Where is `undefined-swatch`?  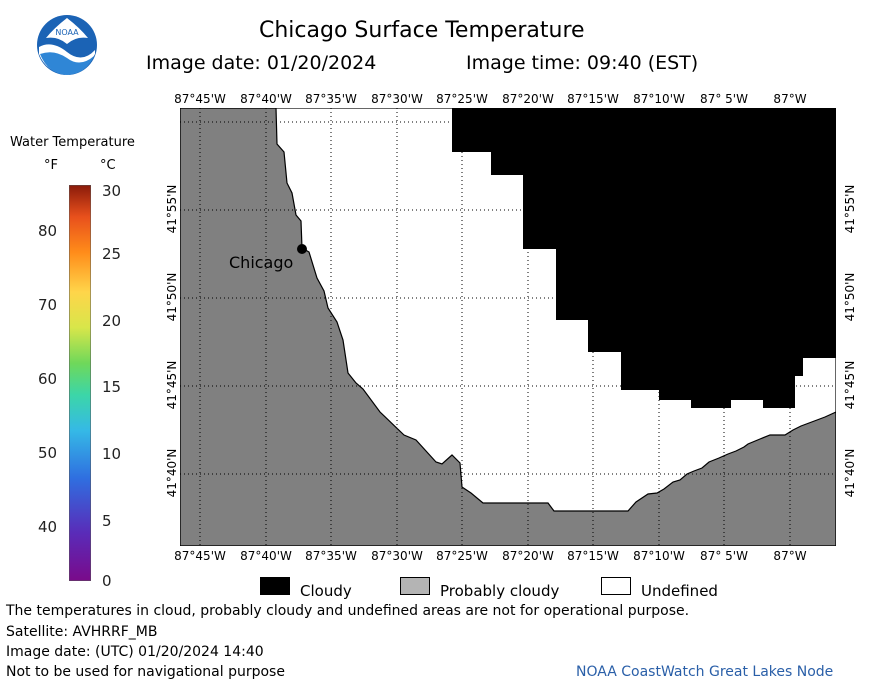
undefined-swatch is located at coordinates (616, 586).